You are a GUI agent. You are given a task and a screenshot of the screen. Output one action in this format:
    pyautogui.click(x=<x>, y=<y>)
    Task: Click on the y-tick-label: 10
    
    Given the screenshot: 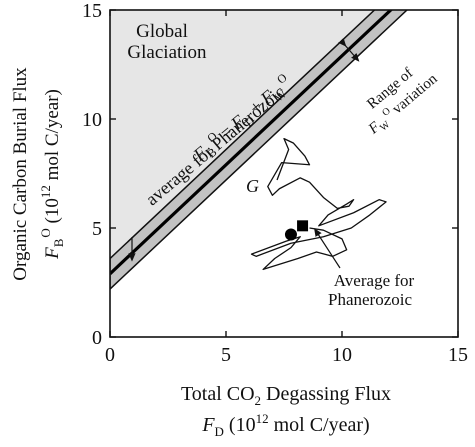 What is the action you would take?
    pyautogui.click(x=92, y=120)
    